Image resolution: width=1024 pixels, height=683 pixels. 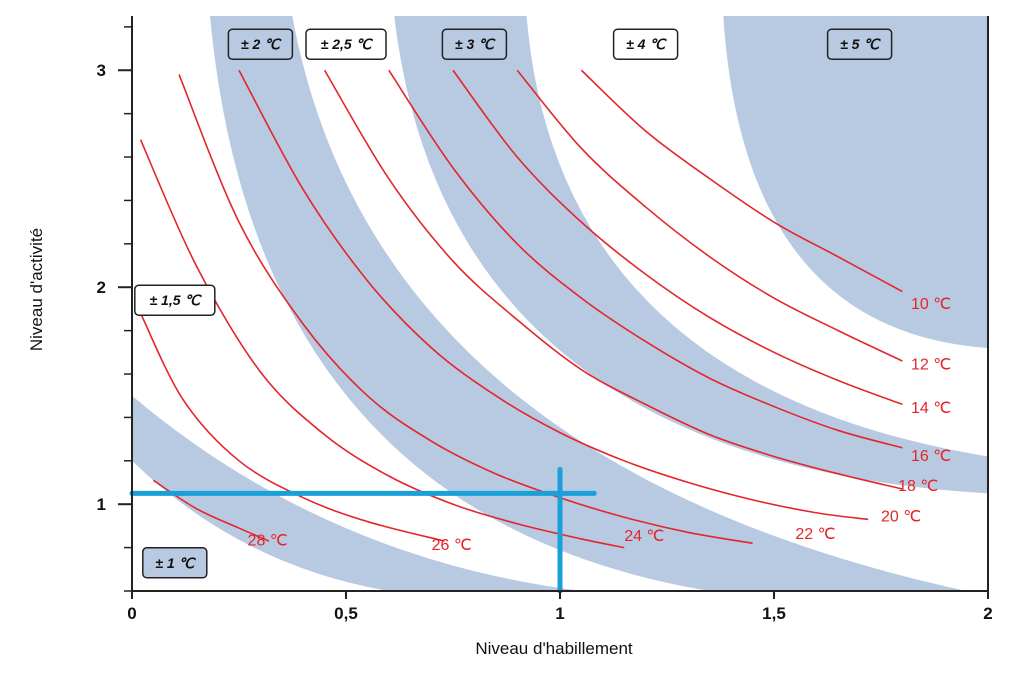 I want to click on isotherm-label: 18 ℃, so click(x=918, y=486).